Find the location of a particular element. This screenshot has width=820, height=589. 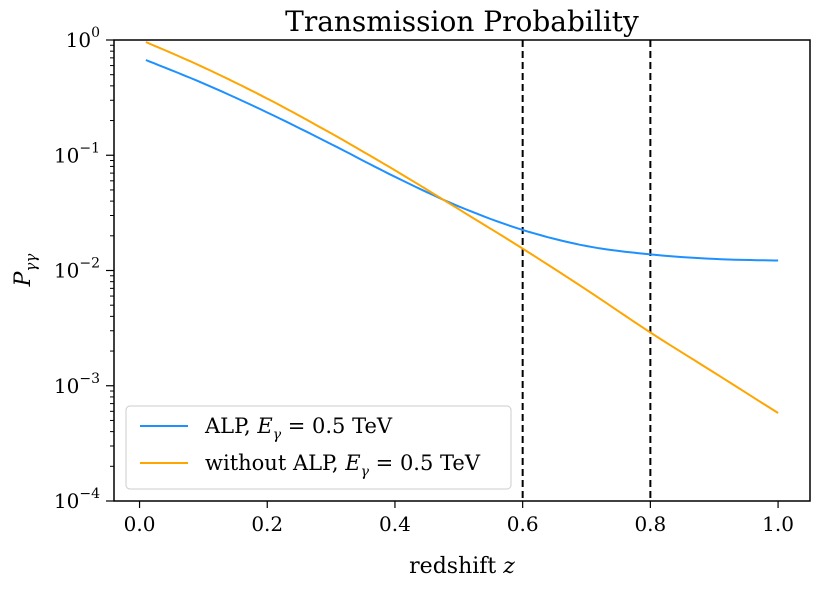

legend-label-no-alp: without ALP, Eγ = 0.5 TeV is located at coordinates (343, 465).